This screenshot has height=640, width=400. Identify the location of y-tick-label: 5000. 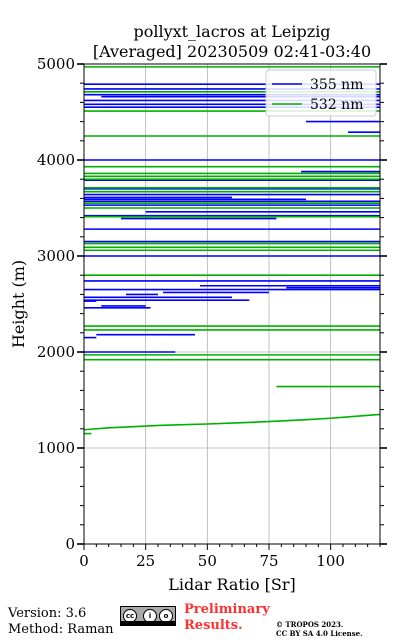
(56, 64).